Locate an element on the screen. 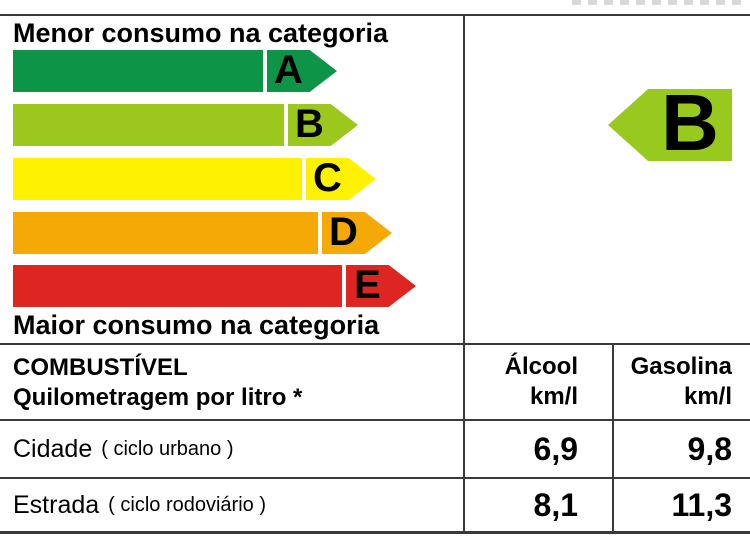 The height and width of the screenshot is (536, 750). class-d-bar is located at coordinates (165, 233).